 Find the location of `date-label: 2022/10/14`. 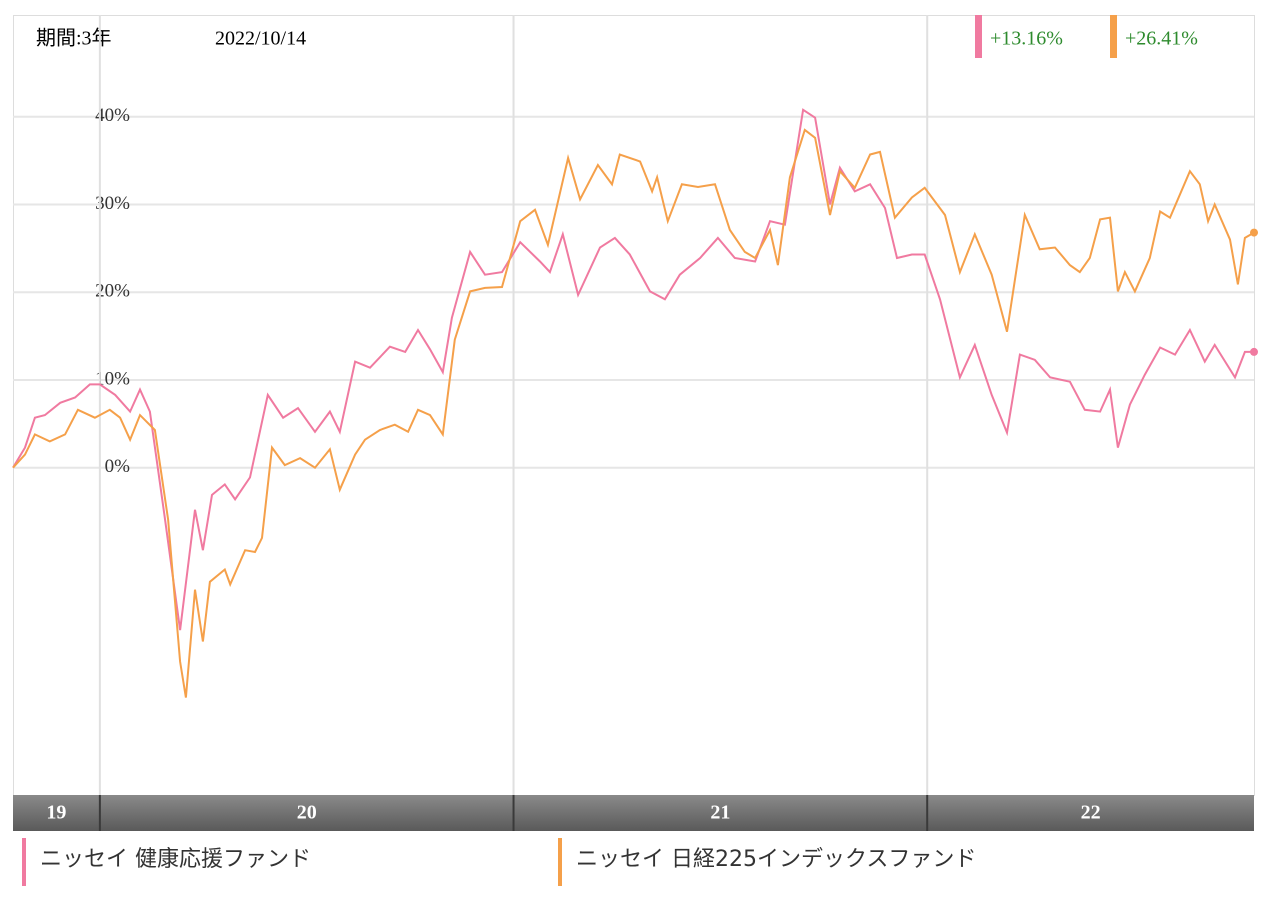

date-label: 2022/10/14 is located at coordinates (260, 39).